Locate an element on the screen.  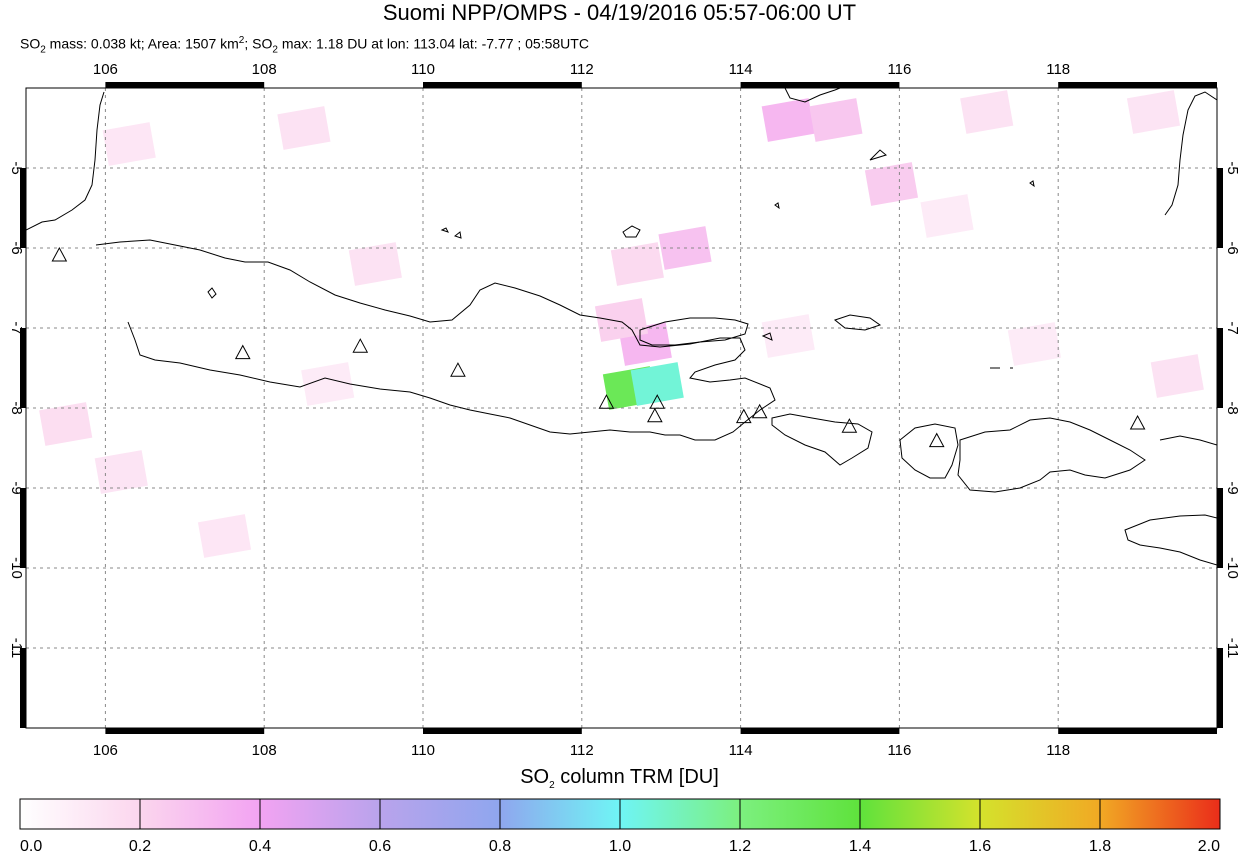
colorbar-tick-label: 1.6 is located at coordinates (980, 846).